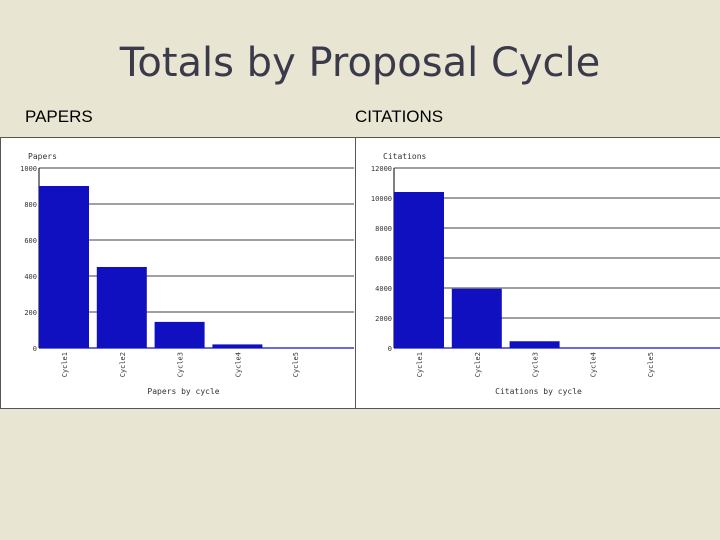  Describe the element at coordinates (390, 349) in the screenshot. I see `citations-y-tick-label: 0` at that location.